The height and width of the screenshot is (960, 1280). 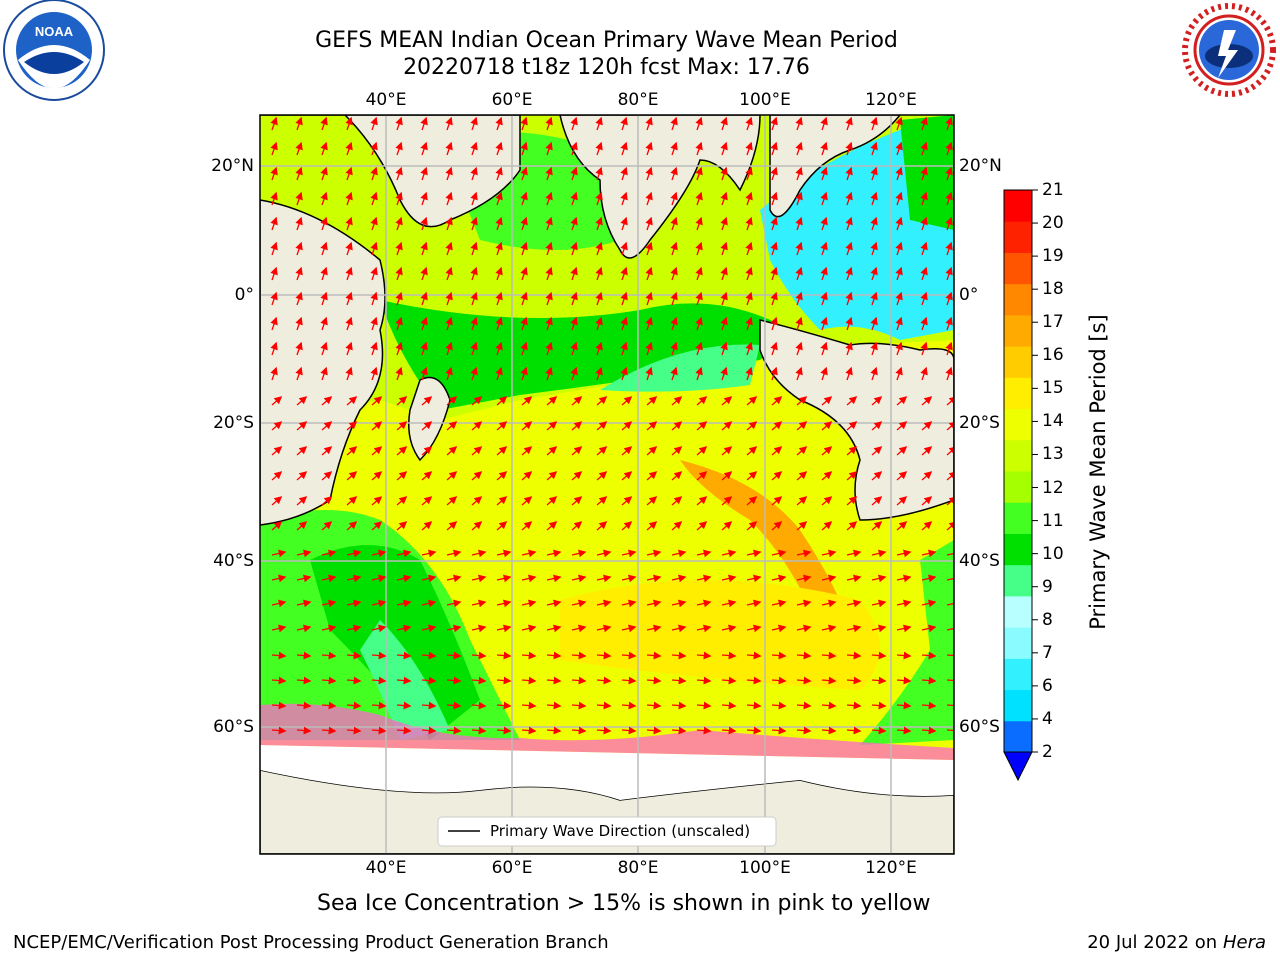 What do you see at coordinates (1098, 472) in the screenshot?
I see `colorbar-label: Primary Wave Mean Period [s]` at bounding box center [1098, 472].